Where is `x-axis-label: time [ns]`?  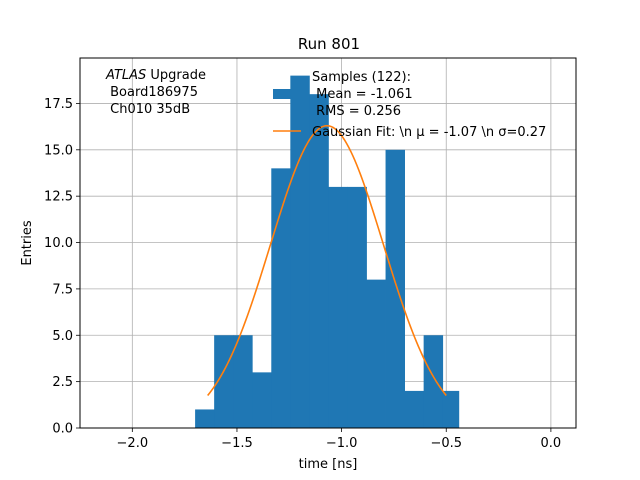 x-axis-label: time [ns] is located at coordinates (328, 464).